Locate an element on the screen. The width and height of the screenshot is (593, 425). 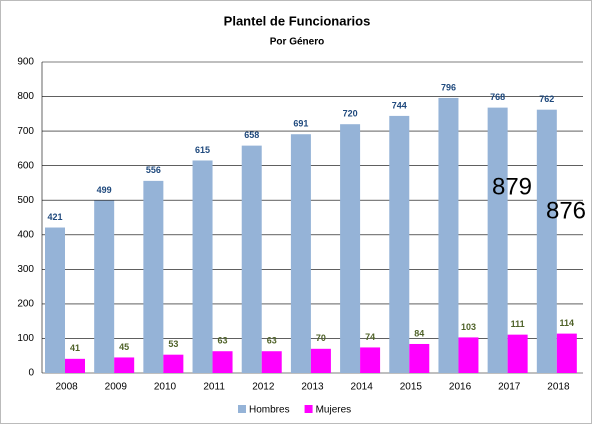
value-label: 53 is located at coordinates (173, 344).